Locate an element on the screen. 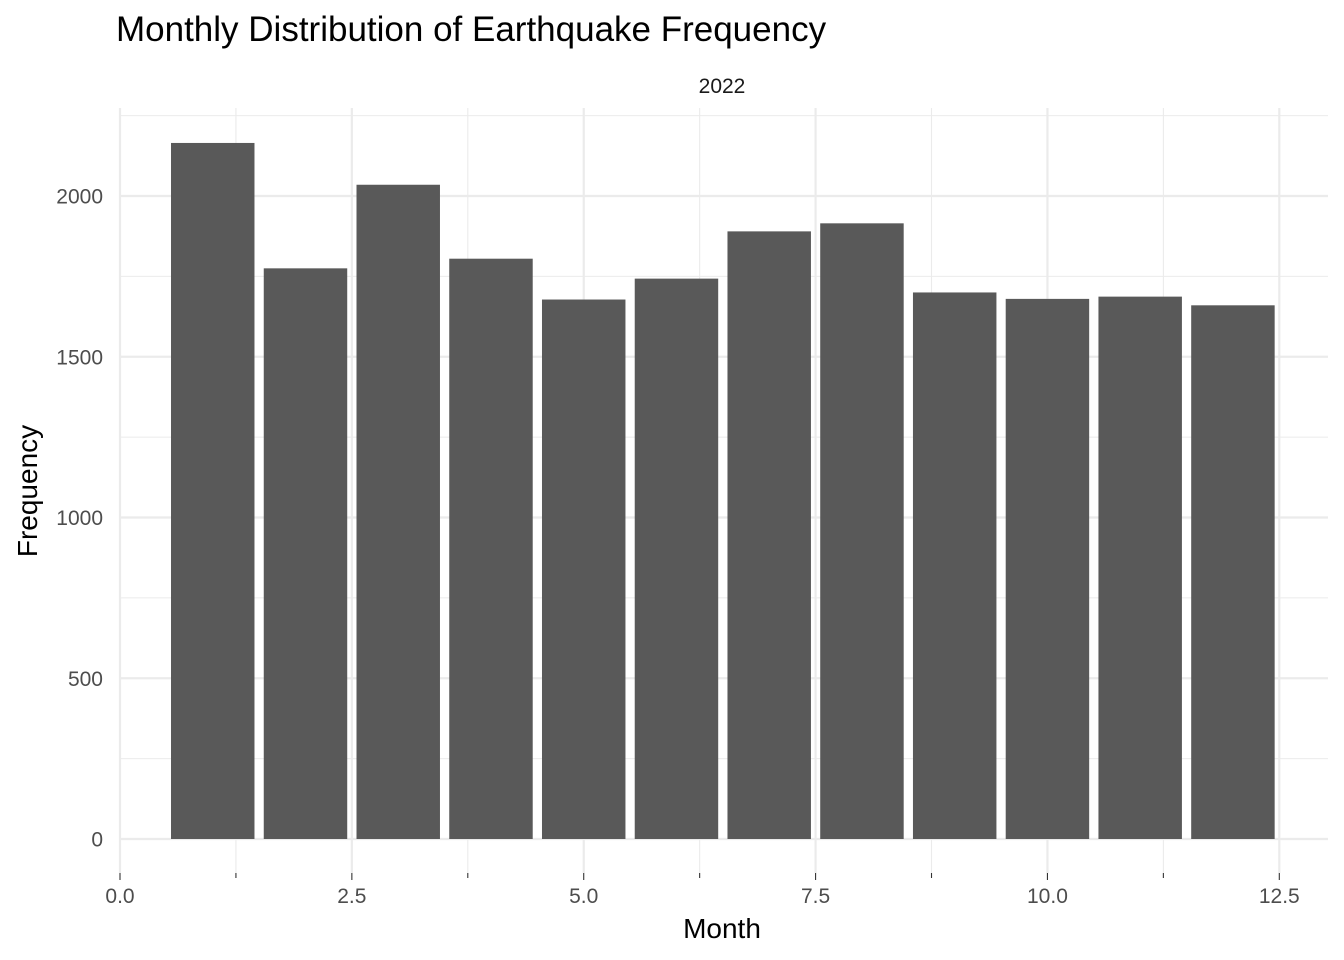  y-tick-label: 1000 is located at coordinates (79, 518).